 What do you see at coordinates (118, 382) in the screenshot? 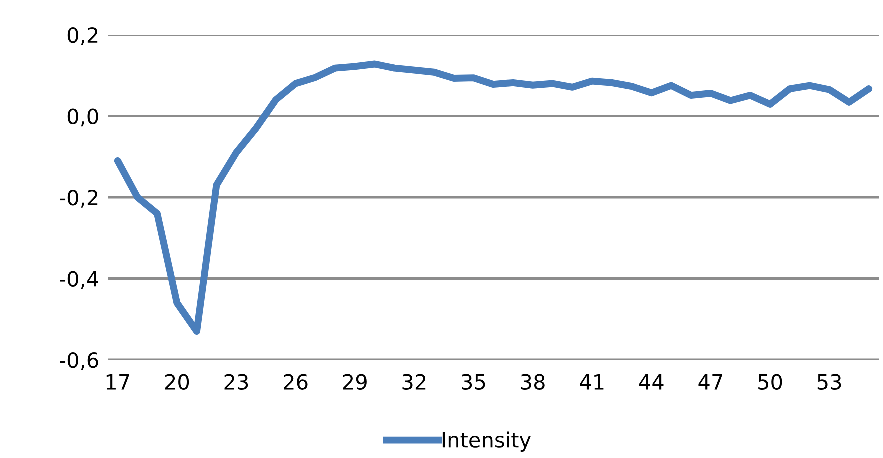
I see `x-tick-label: 17` at bounding box center [118, 382].